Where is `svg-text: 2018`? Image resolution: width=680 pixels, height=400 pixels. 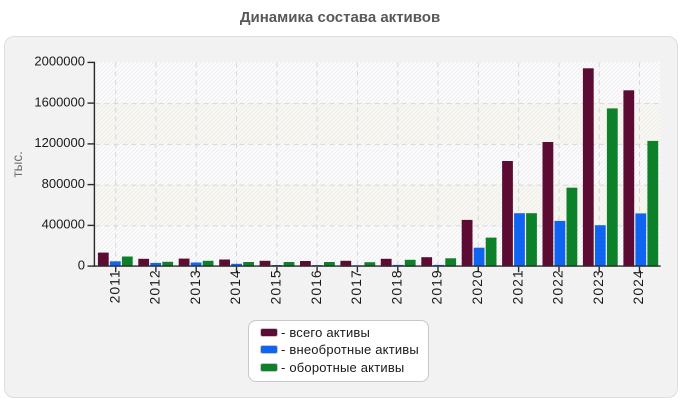 svg-text: 2018 is located at coordinates (396, 286).